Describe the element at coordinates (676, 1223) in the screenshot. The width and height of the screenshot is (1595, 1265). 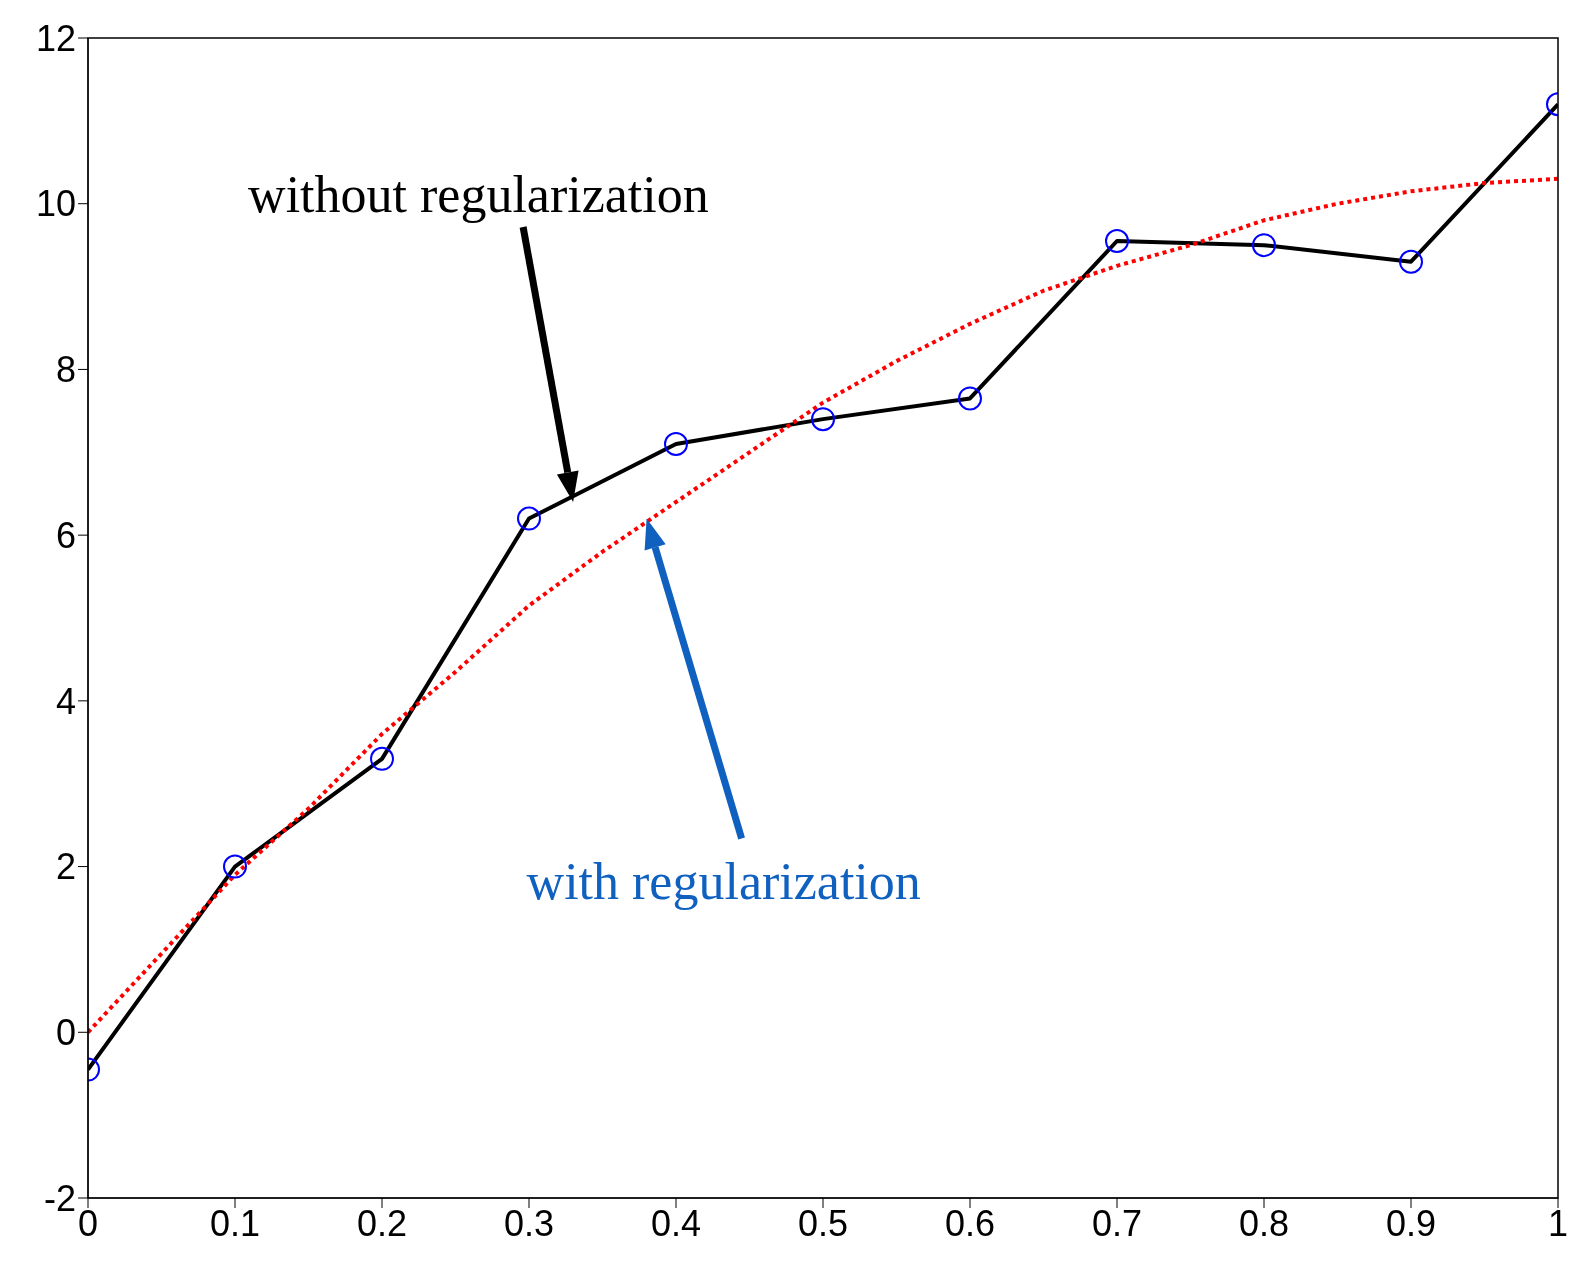
I see `x-tick-label: 0.4` at that location.